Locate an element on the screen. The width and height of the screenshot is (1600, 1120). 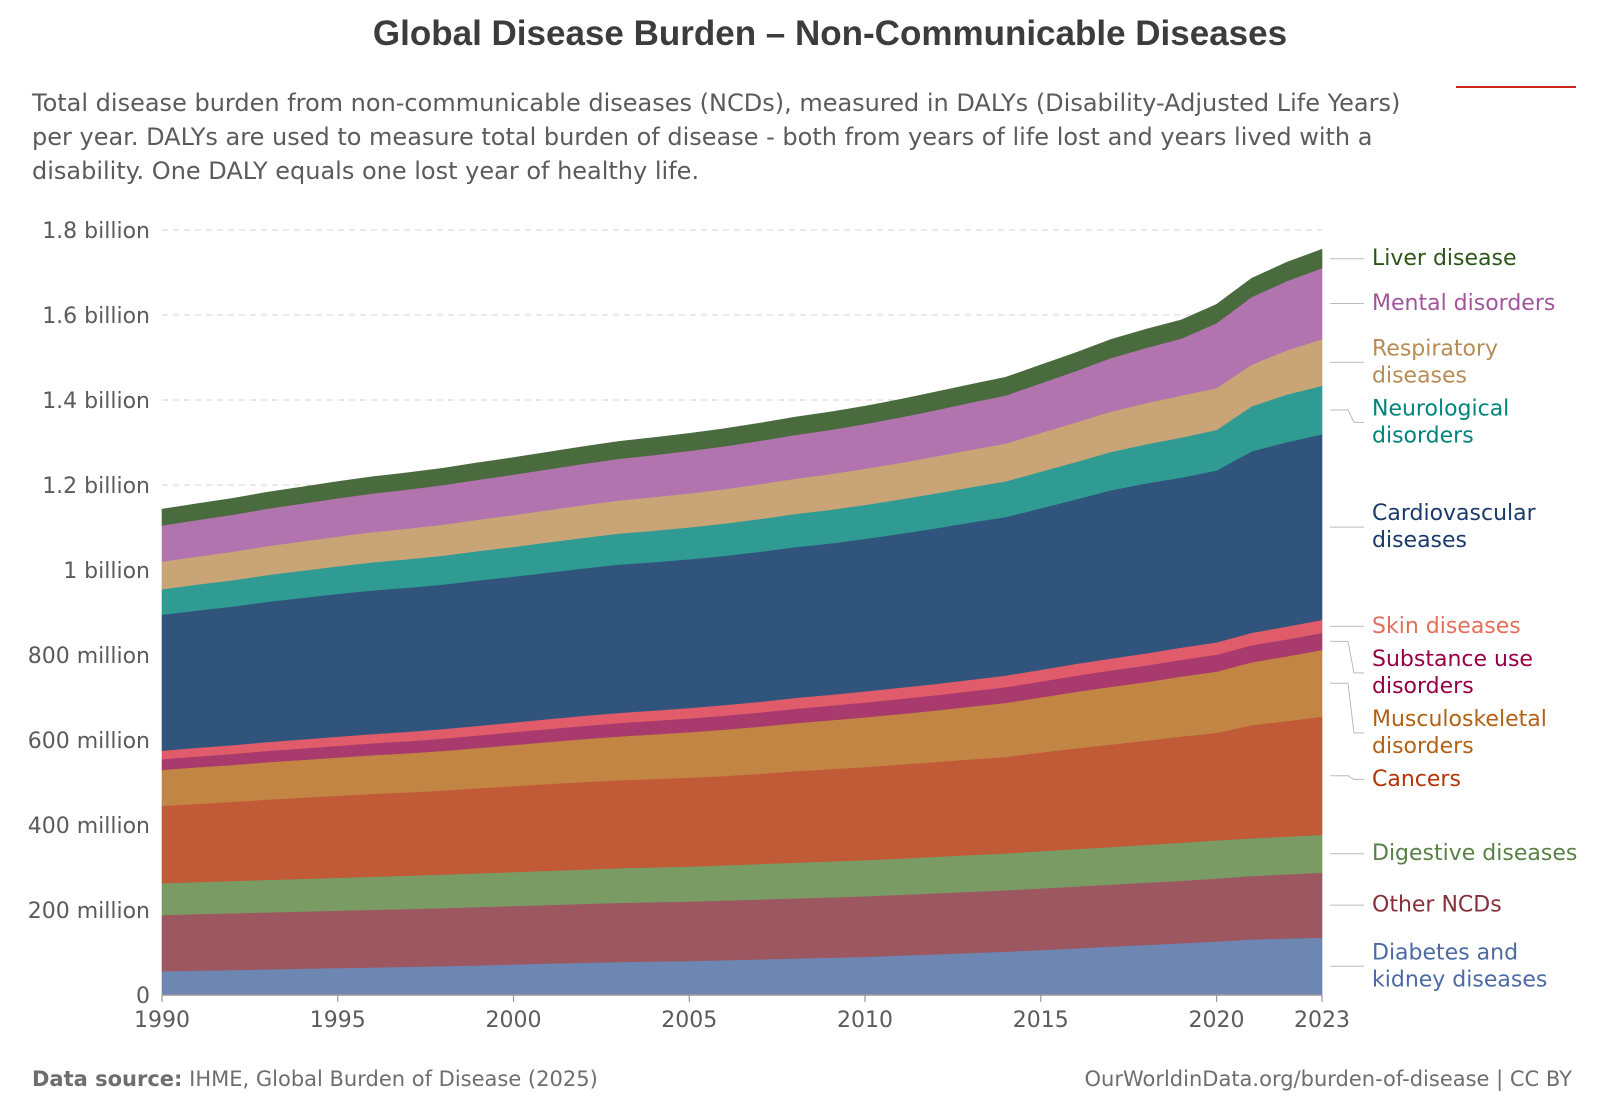
legend-label-liver: Liver disease is located at coordinates (1444, 258).